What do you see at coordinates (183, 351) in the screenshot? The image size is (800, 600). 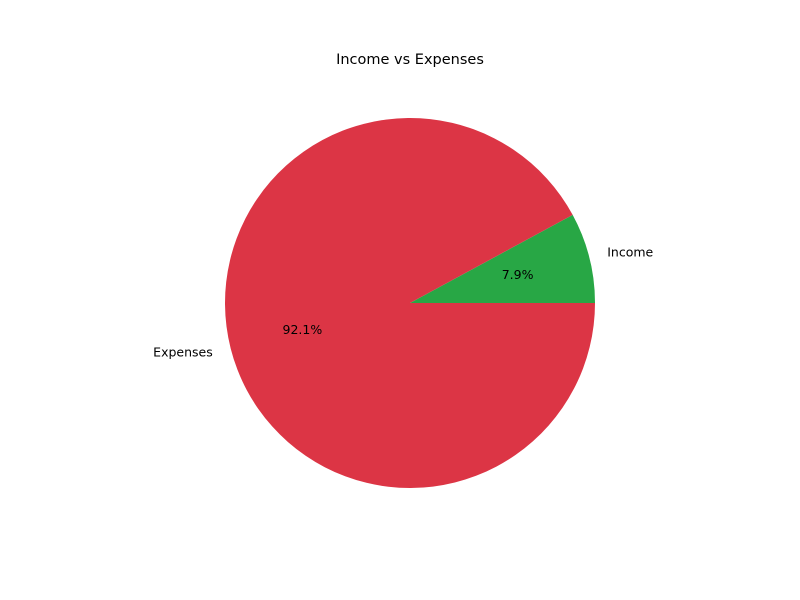 I see `slice-label-expenses: Expenses` at bounding box center [183, 351].